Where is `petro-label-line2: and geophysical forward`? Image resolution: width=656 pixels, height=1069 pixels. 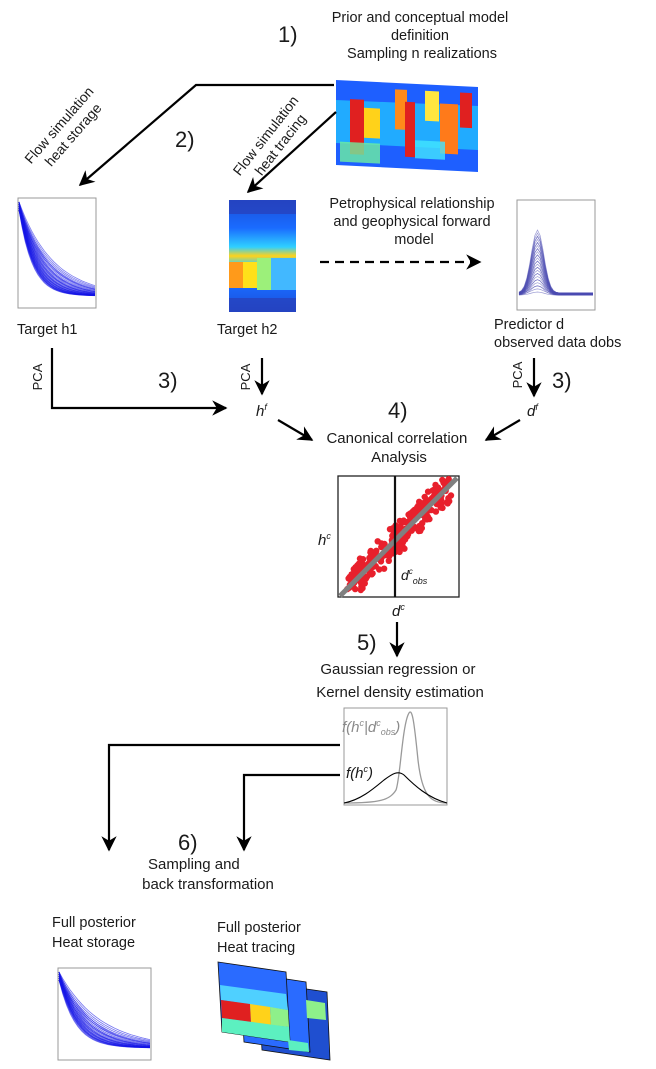
petro-label-line2: and geophysical forward is located at coordinates (411, 222).